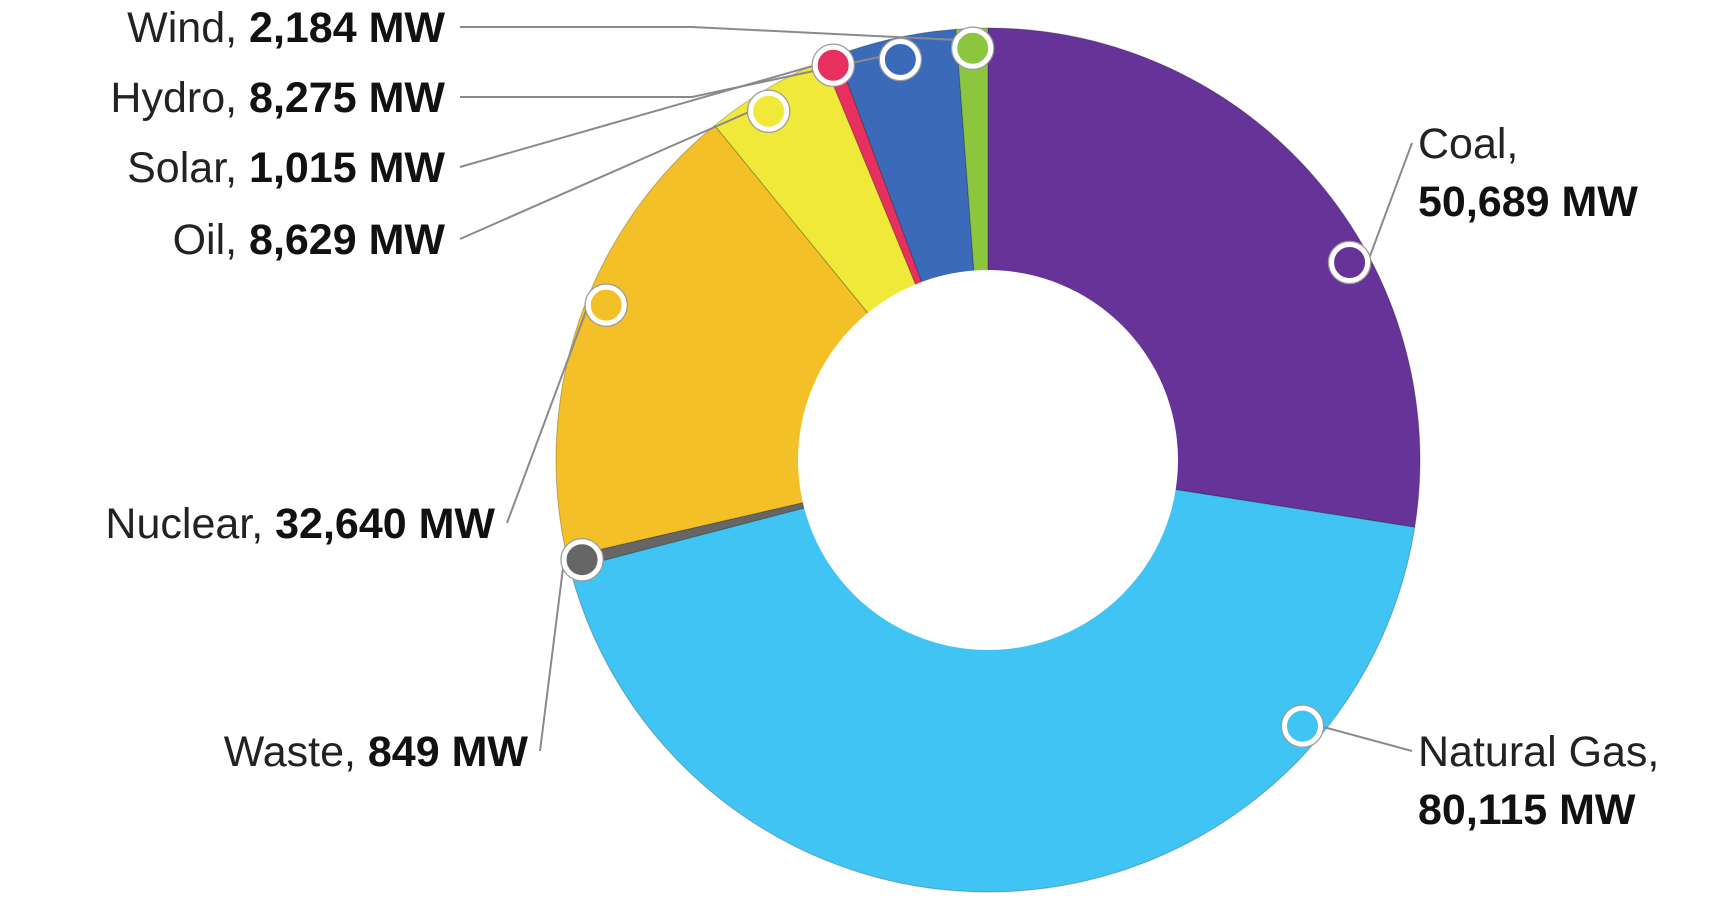 The width and height of the screenshot is (1709, 900). I want to click on leader-line-coal, so click(1389, 202).